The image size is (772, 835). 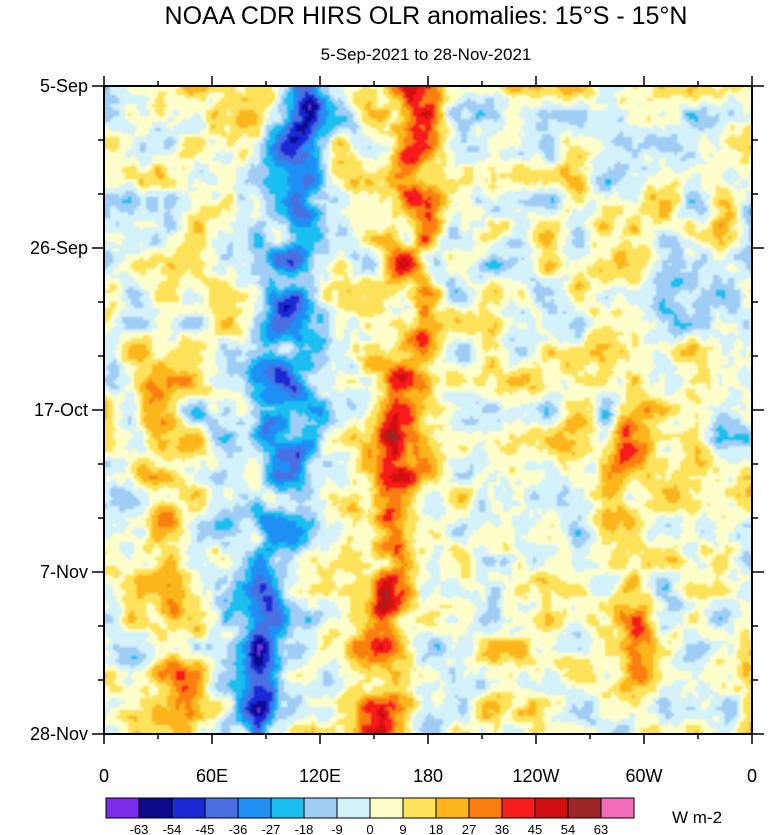 What do you see at coordinates (212, 776) in the screenshot?
I see `x-tick-label: 60E` at bounding box center [212, 776].